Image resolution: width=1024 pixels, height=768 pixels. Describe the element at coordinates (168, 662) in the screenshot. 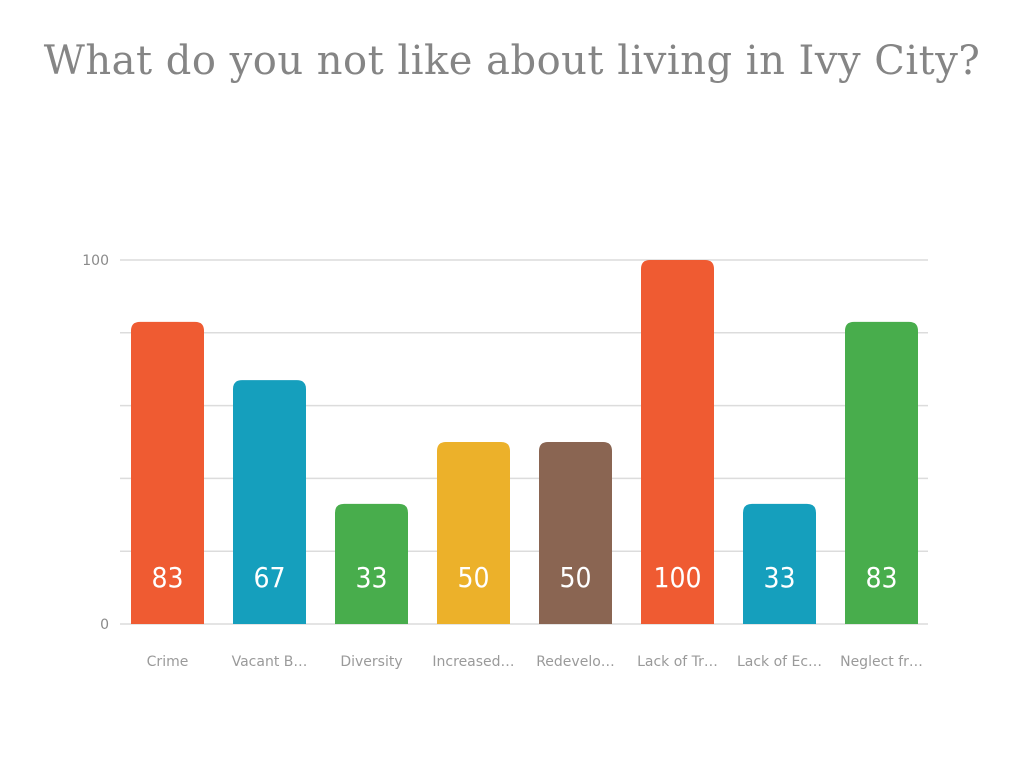

I see `category-label: Crime` at that location.